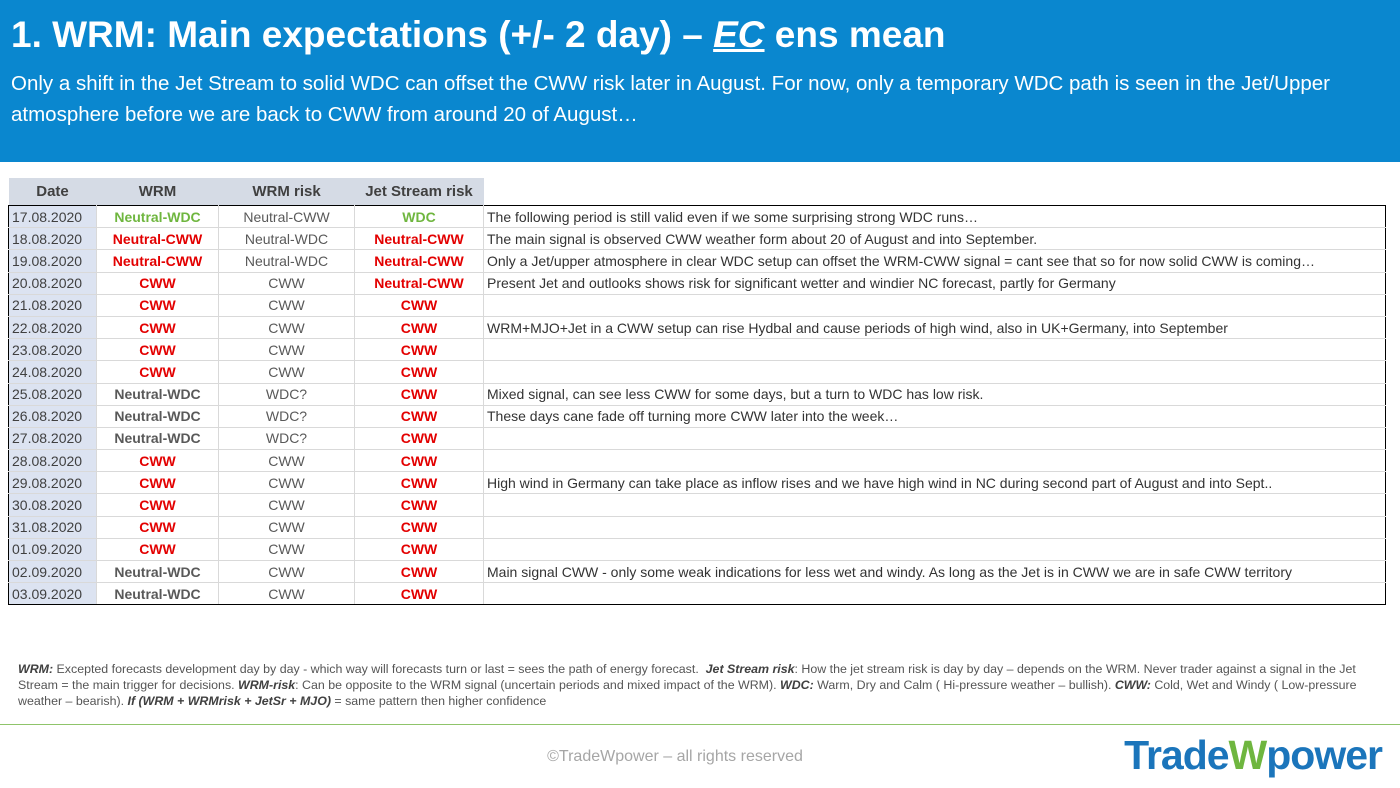 Image resolution: width=1400 pixels, height=788 pixels. I want to click on note-text: If (WRM + WRMrisk + JetSr + MJO), so click(229, 701).